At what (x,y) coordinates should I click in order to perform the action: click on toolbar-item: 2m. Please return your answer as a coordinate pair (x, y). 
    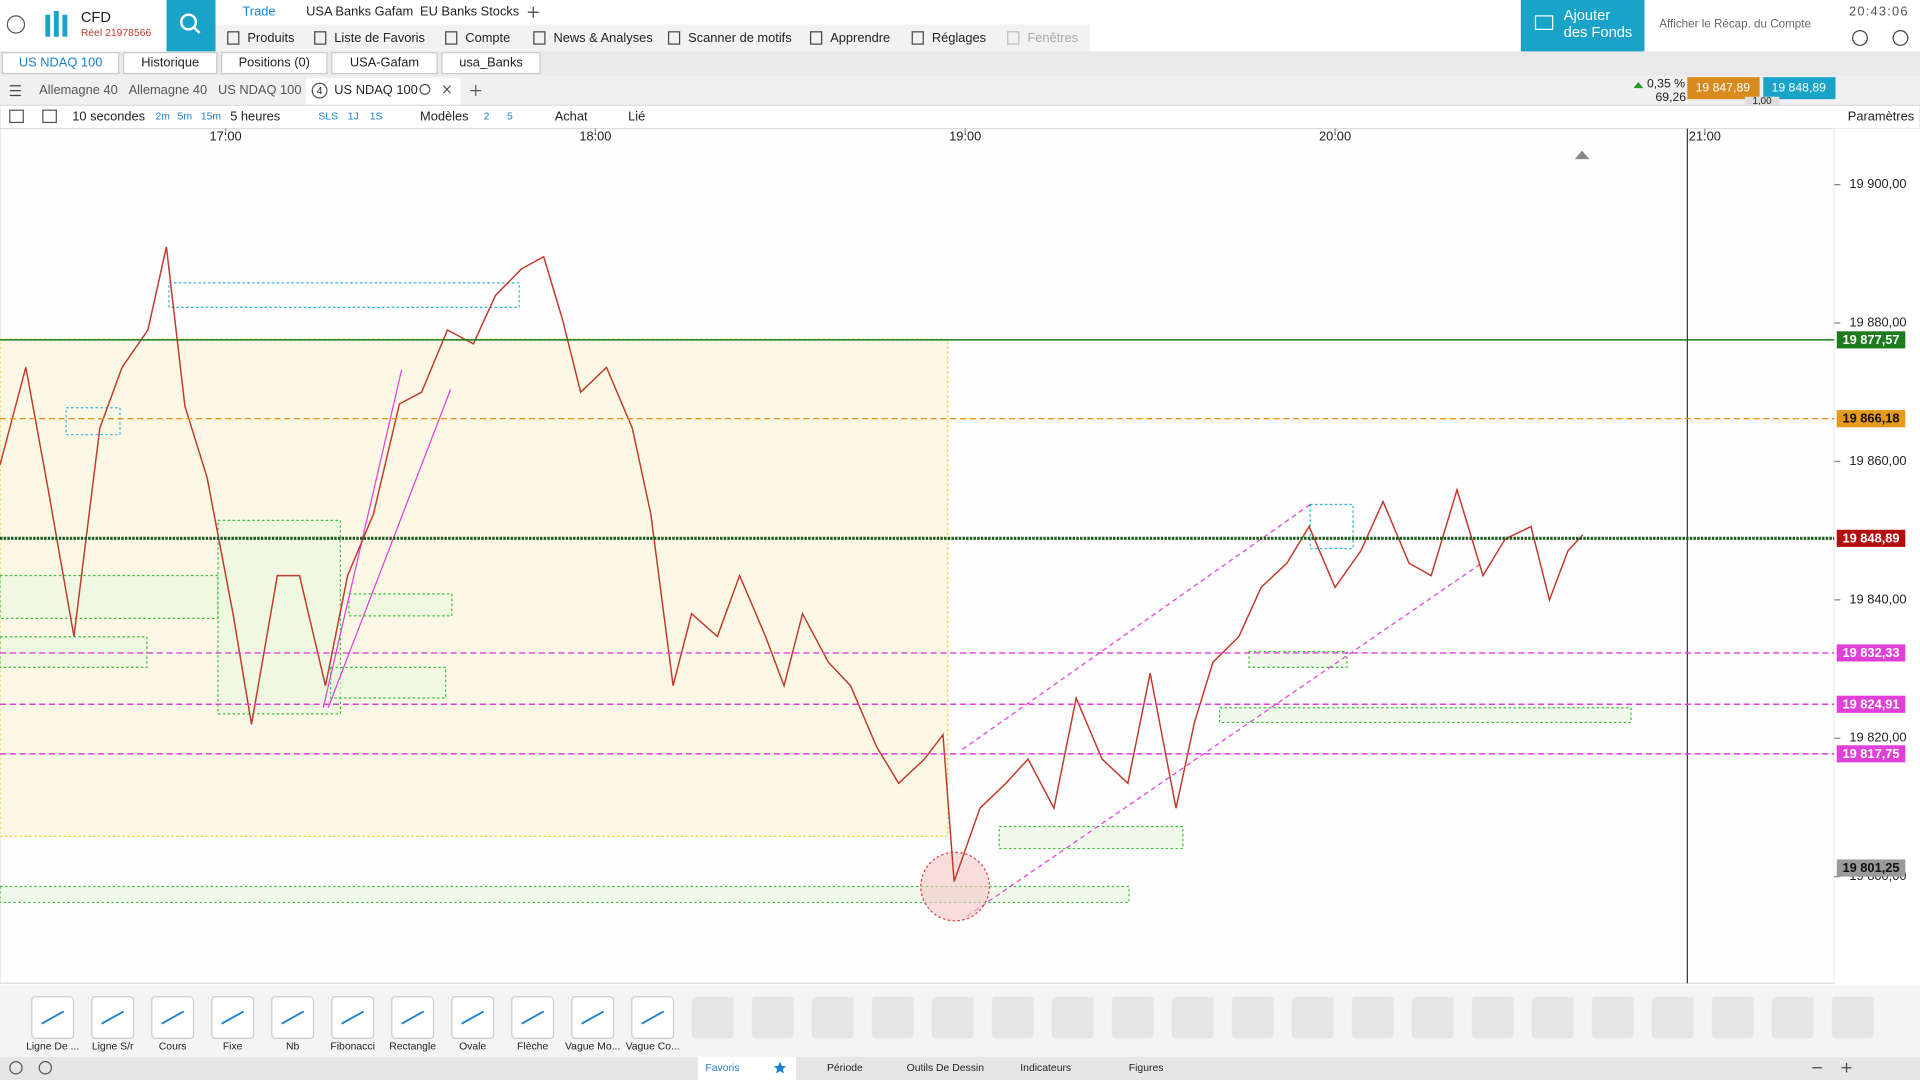
    Looking at the image, I should click on (163, 117).